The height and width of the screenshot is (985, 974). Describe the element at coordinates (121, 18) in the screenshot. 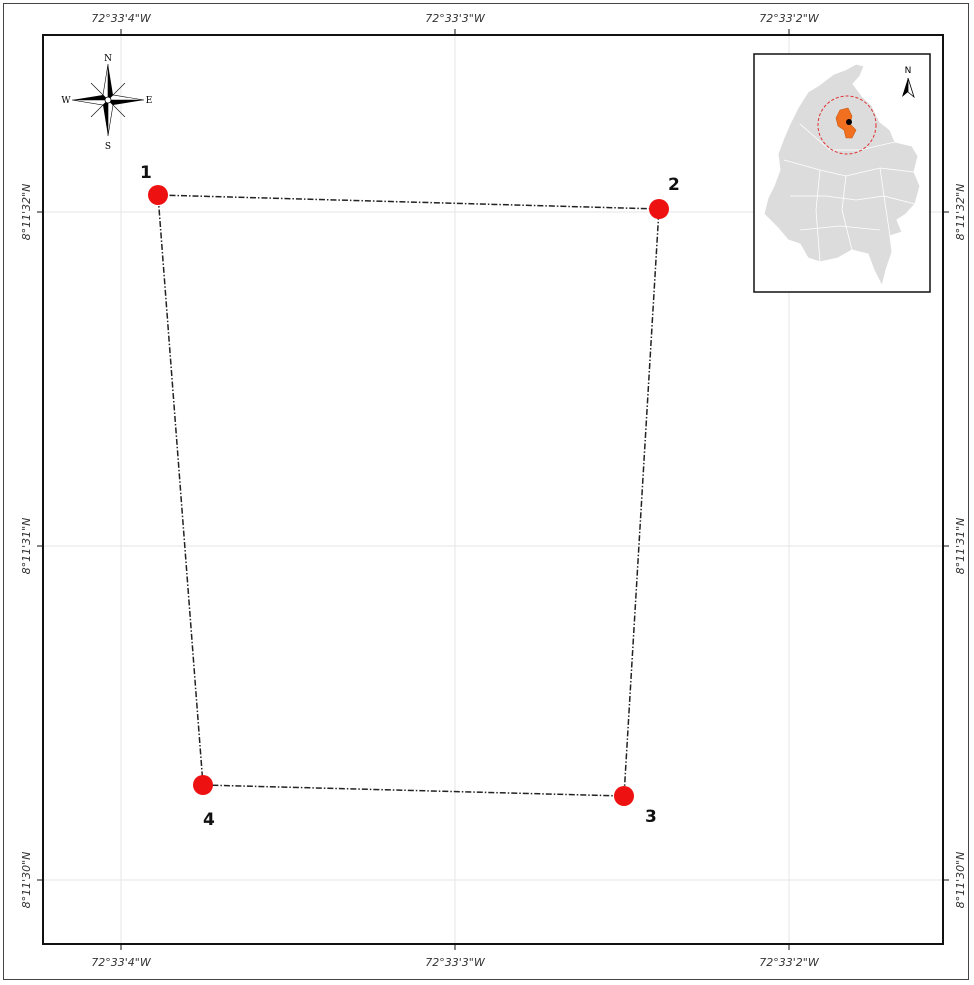

I see `top-longitude-label-1: 72°33'4"W` at that location.